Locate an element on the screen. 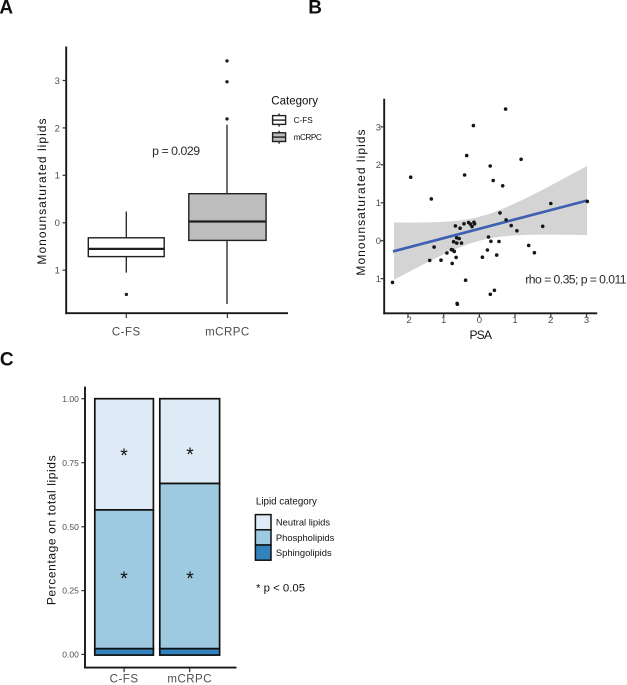  svg-text: 0.00 is located at coordinates (70, 655).